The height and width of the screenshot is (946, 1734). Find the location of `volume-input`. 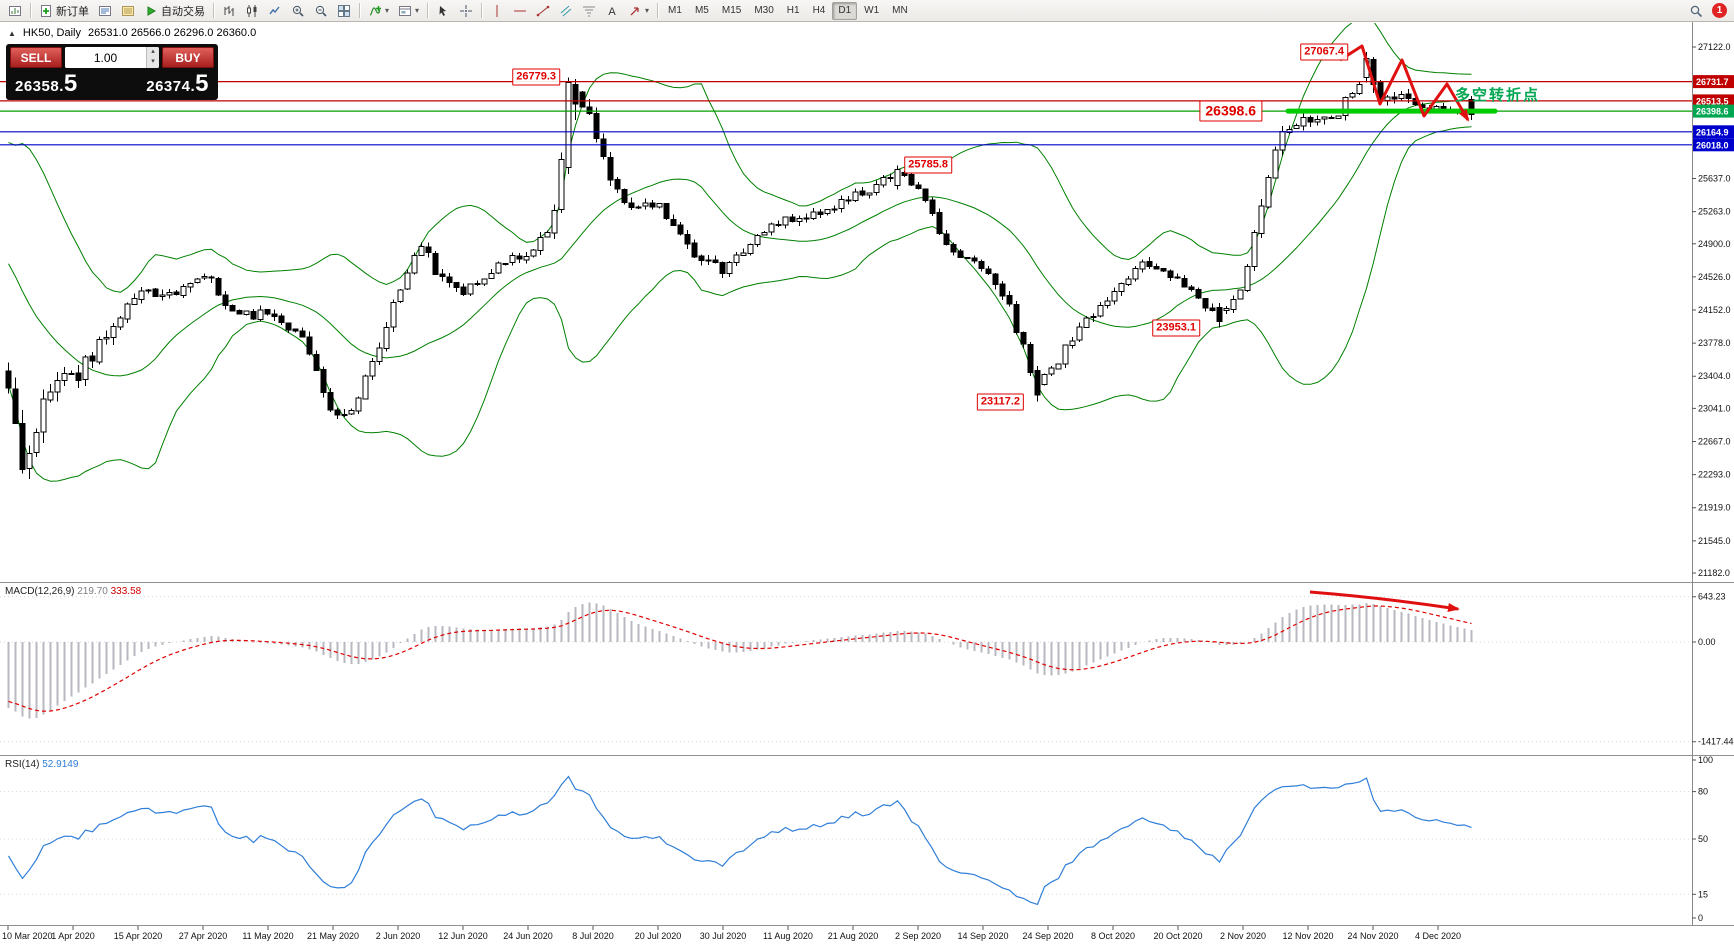

volume-input is located at coordinates (105, 57).